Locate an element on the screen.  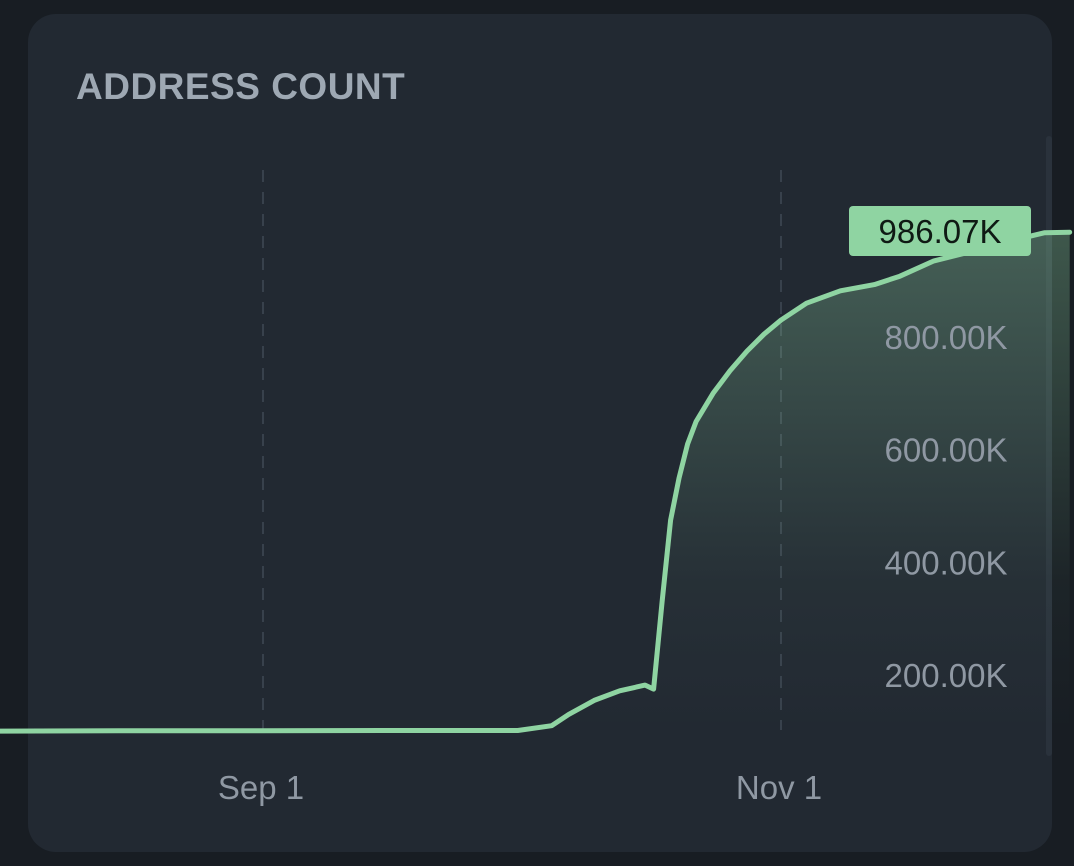
y-tick-label: 600.00K is located at coordinates (946, 450).